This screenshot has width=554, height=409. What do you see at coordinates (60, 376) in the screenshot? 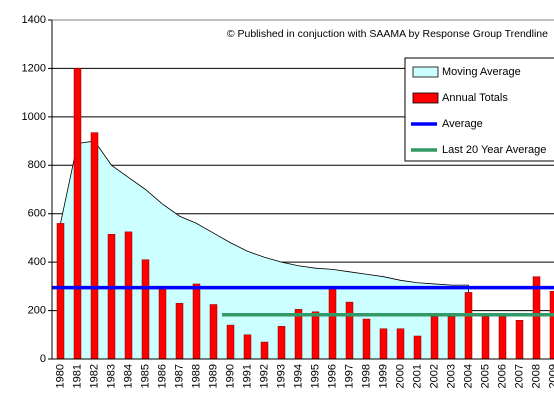
I see `x-tick-label: 1980` at bounding box center [60, 376].